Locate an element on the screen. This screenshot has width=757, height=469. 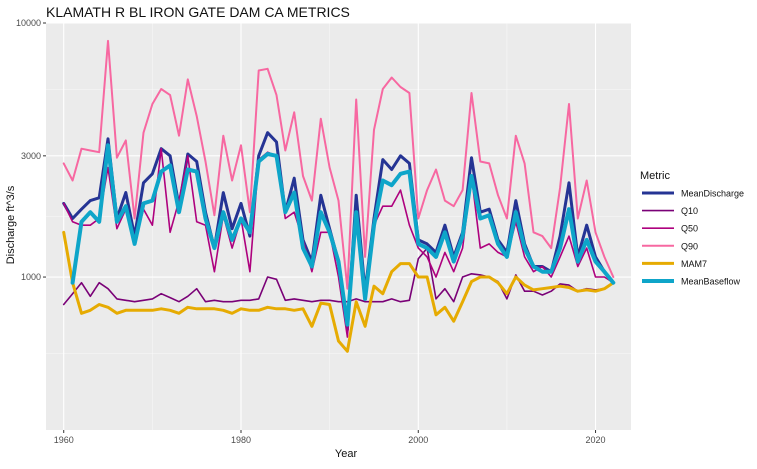
legend-label-mam7: MAM7 is located at coordinates (694, 264).